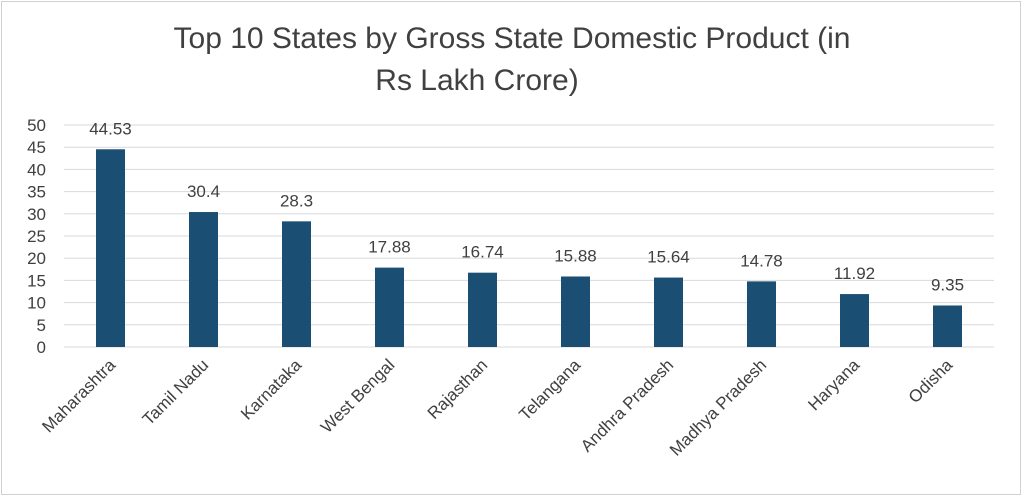 The width and height of the screenshot is (1024, 498). What do you see at coordinates (203, 279) in the screenshot?
I see `bar-tamil-nadu` at bounding box center [203, 279].